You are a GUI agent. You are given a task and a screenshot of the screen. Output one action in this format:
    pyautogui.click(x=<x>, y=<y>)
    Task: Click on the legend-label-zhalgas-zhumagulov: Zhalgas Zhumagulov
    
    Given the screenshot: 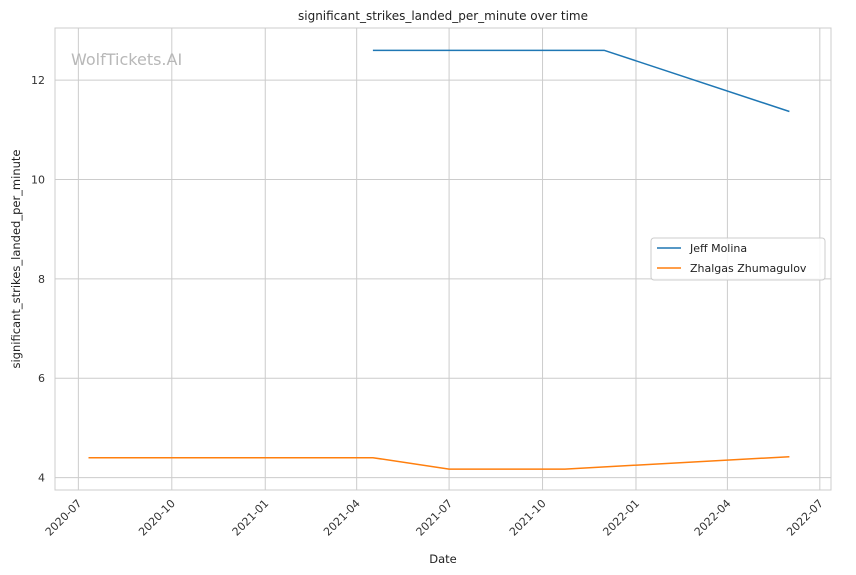 What is the action you would take?
    pyautogui.click(x=748, y=268)
    